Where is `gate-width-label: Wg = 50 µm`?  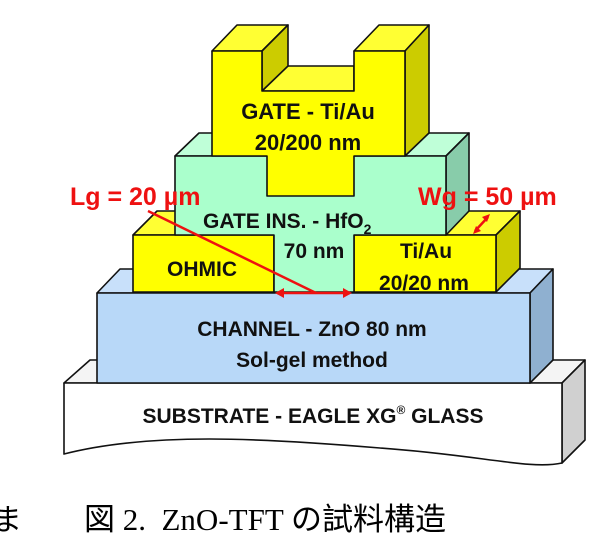 gate-width-label: Wg = 50 µm is located at coordinates (487, 197).